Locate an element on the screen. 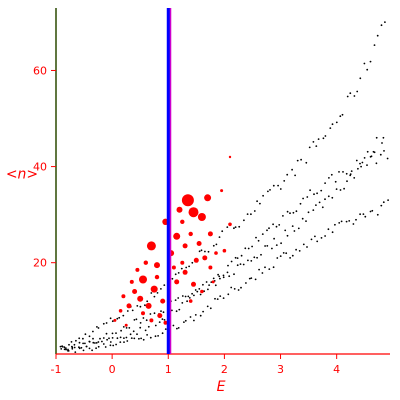  x-tick-label: 4 is located at coordinates (336, 369).